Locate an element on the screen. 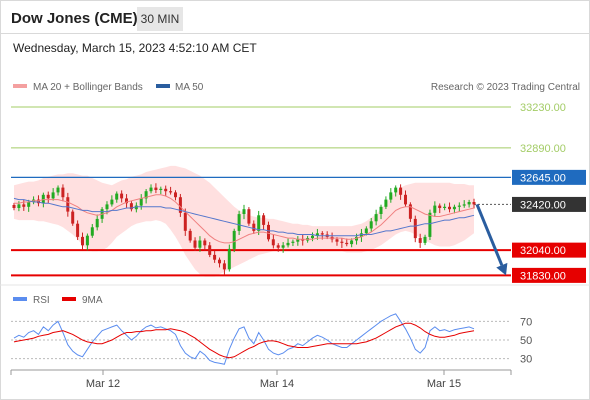  rsi-panel: 70 50 30 is located at coordinates (271, 339).